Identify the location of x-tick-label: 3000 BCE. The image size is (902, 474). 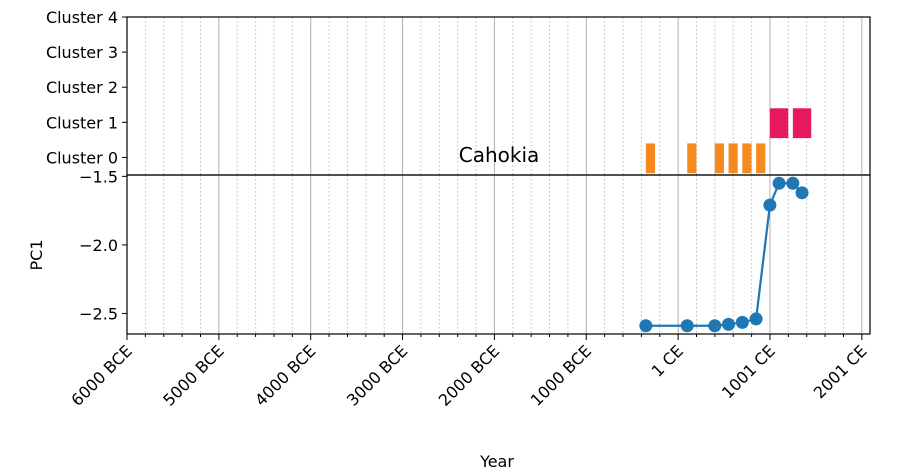
(377, 375).